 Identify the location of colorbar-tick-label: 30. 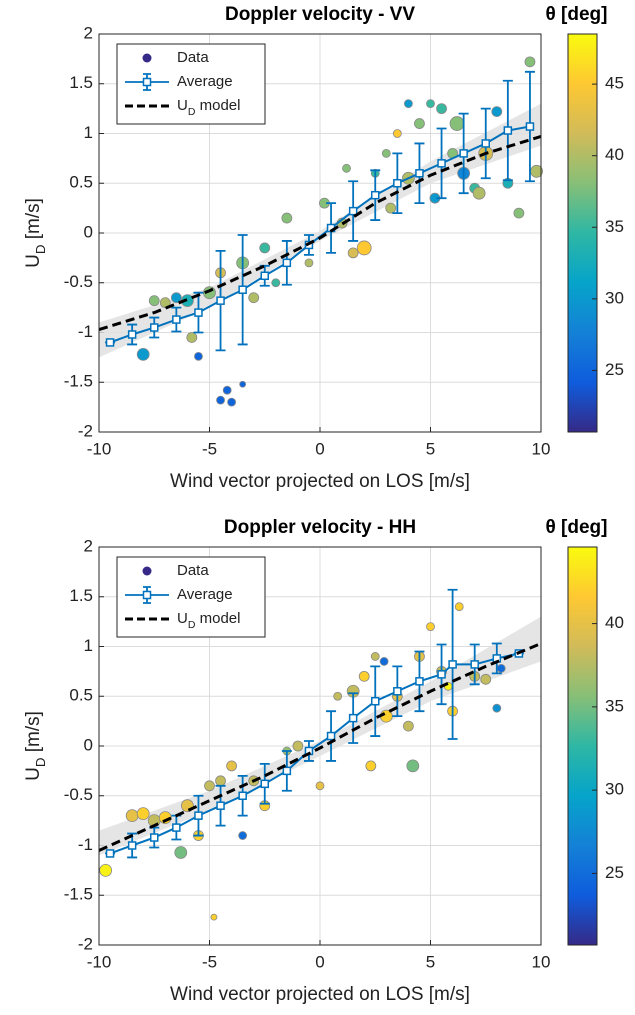
(614, 297).